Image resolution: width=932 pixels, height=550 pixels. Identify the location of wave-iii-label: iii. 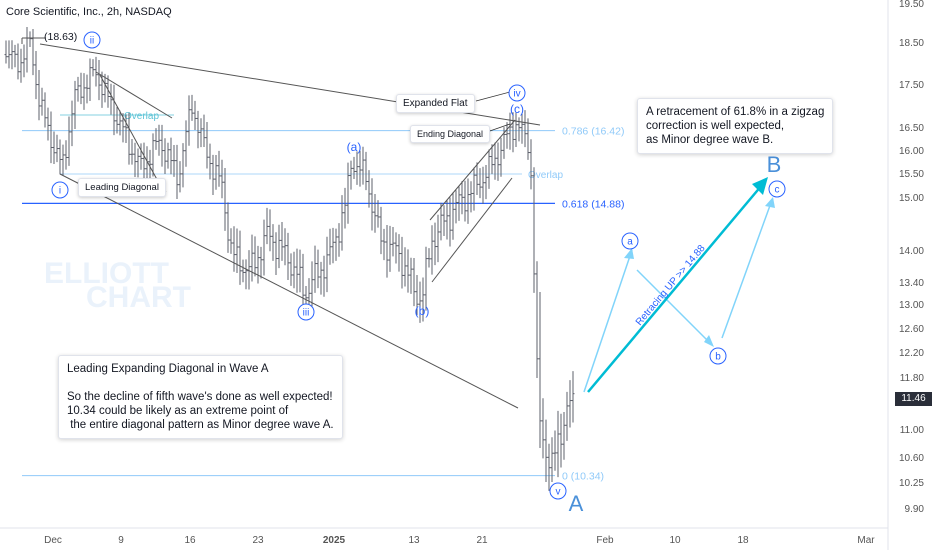
(306, 313).